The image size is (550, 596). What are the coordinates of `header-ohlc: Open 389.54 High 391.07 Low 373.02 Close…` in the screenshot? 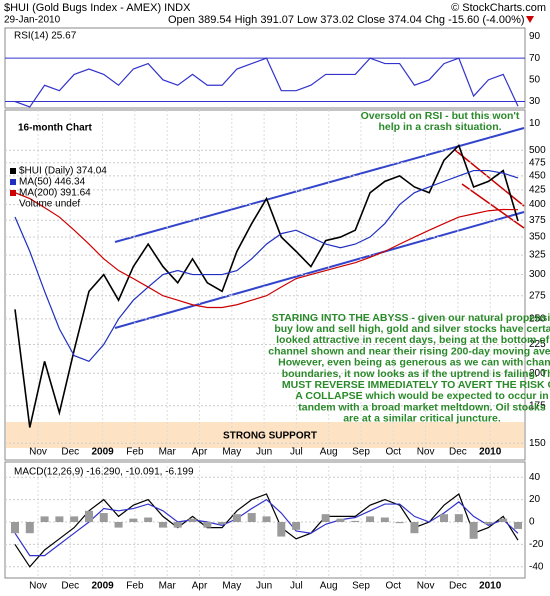 It's located at (346, 20).